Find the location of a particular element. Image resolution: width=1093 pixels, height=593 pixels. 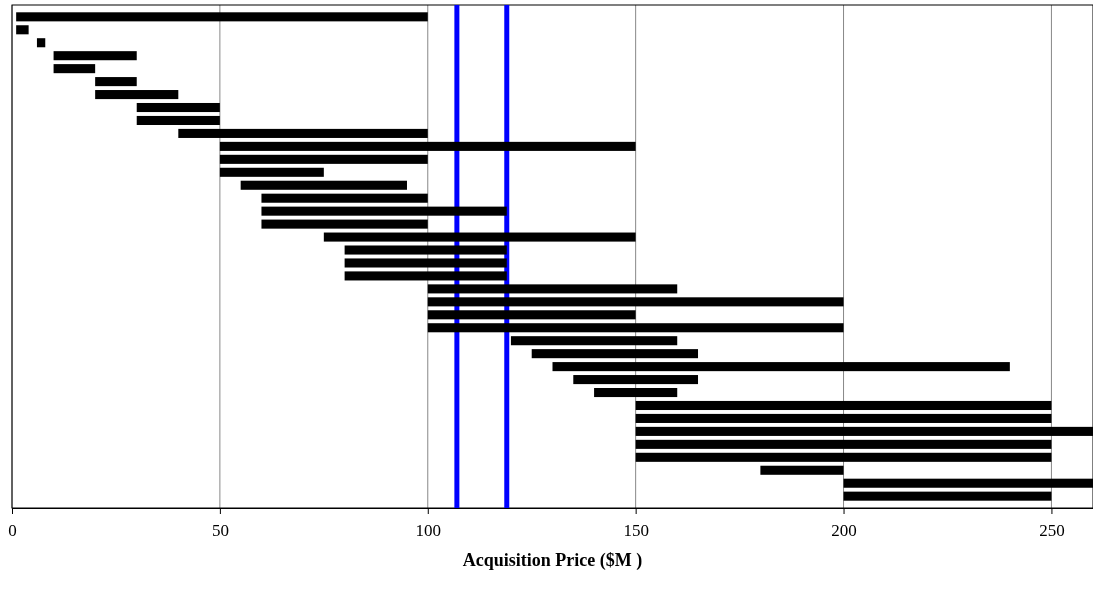

x-tick-label: 50 is located at coordinates (220, 530).